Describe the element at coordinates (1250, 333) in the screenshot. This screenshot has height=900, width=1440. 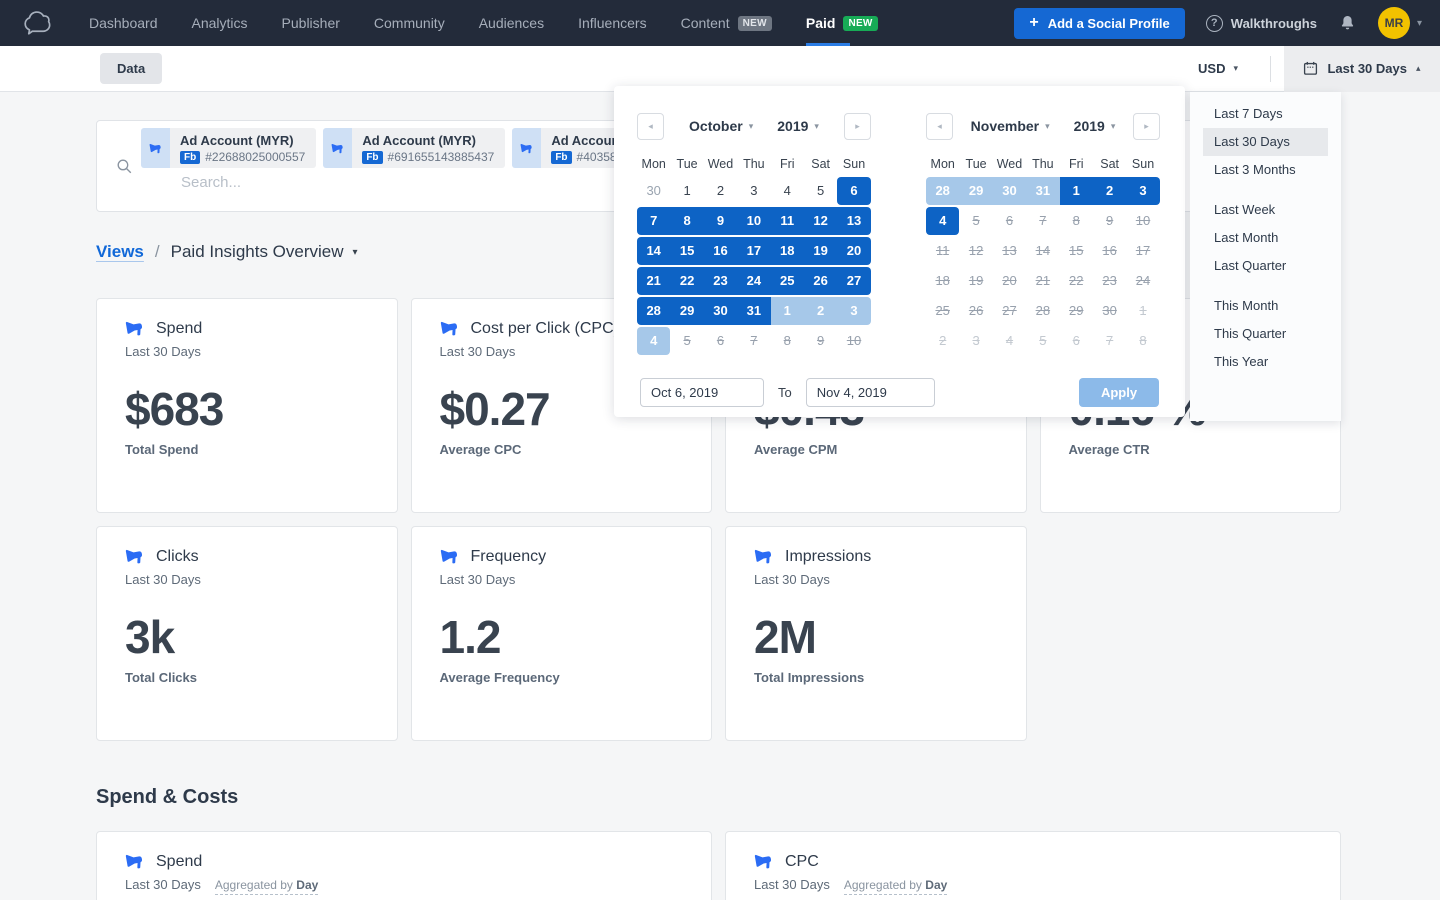
I see `range-option-this-quarter: This Quarter` at that location.